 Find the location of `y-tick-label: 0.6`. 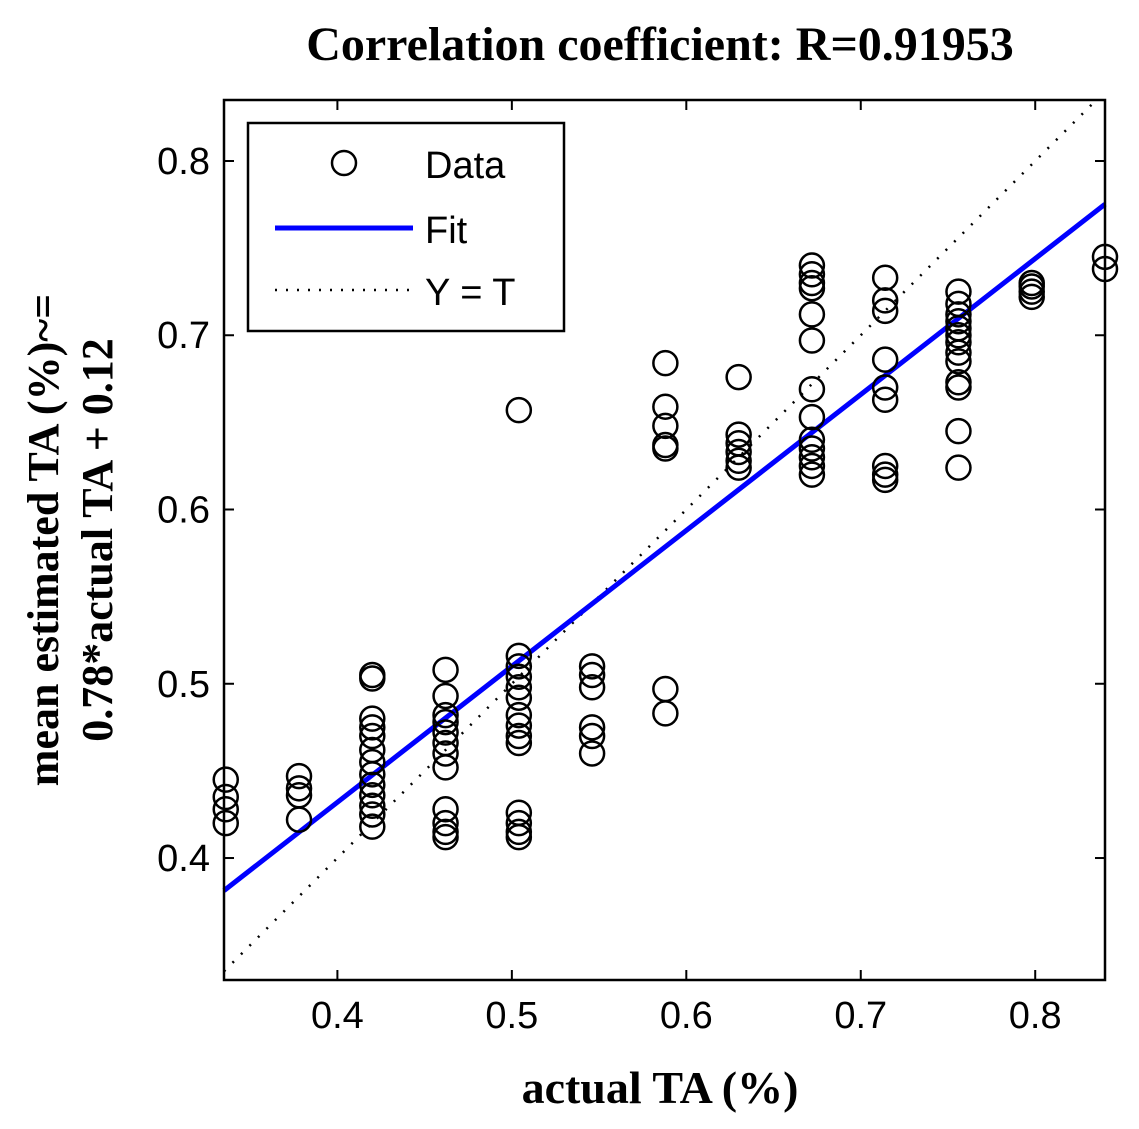

y-tick-label: 0.6 is located at coordinates (183, 511).